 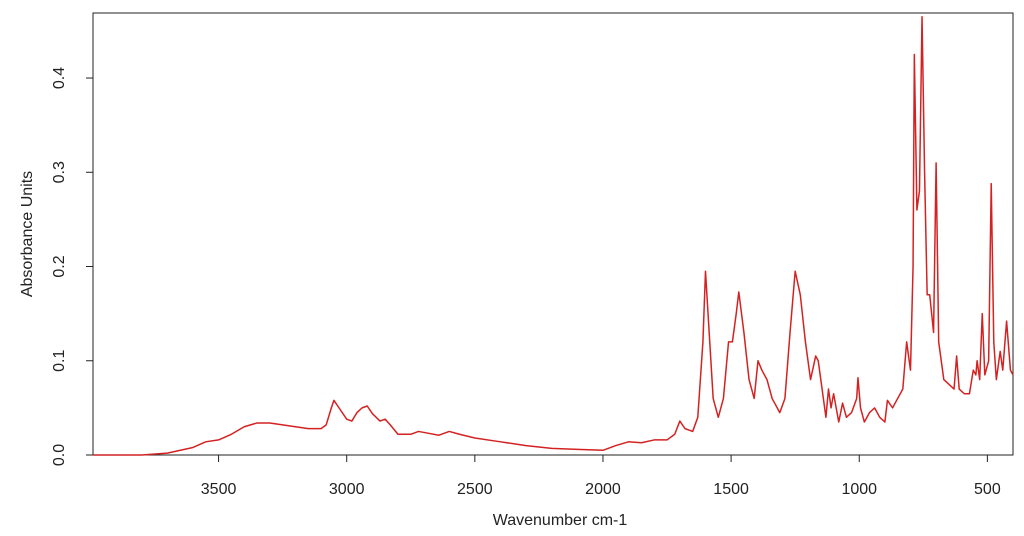 What do you see at coordinates (859, 489) in the screenshot?
I see `x-tick-label: 1000` at bounding box center [859, 489].